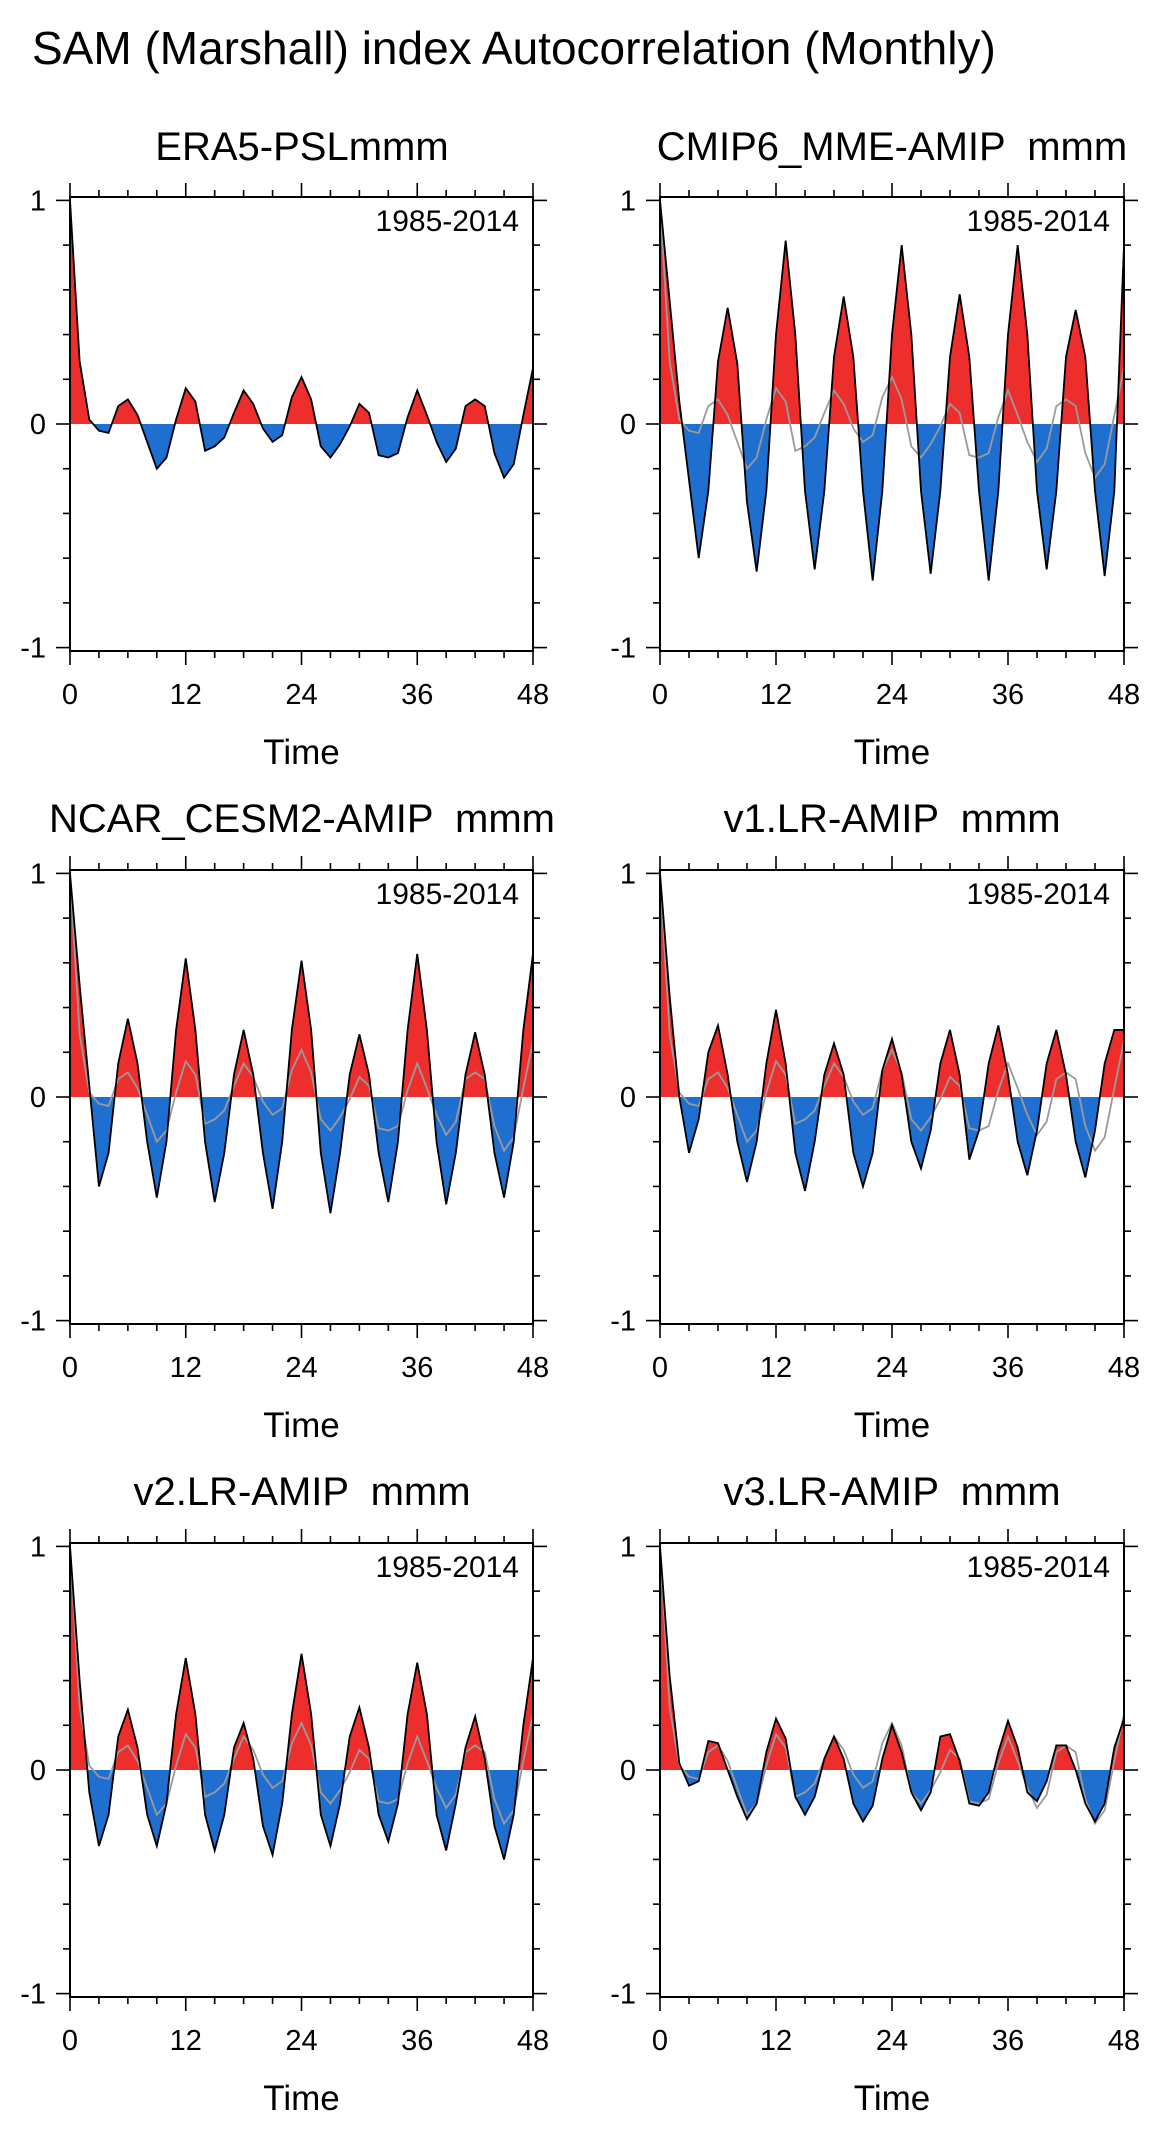  I want to click on chart-panel-6: v3.LR-AMIP mmm 0 12 24 36 48 -1 0 1 1985-2014 Time, so click(875, 1794).